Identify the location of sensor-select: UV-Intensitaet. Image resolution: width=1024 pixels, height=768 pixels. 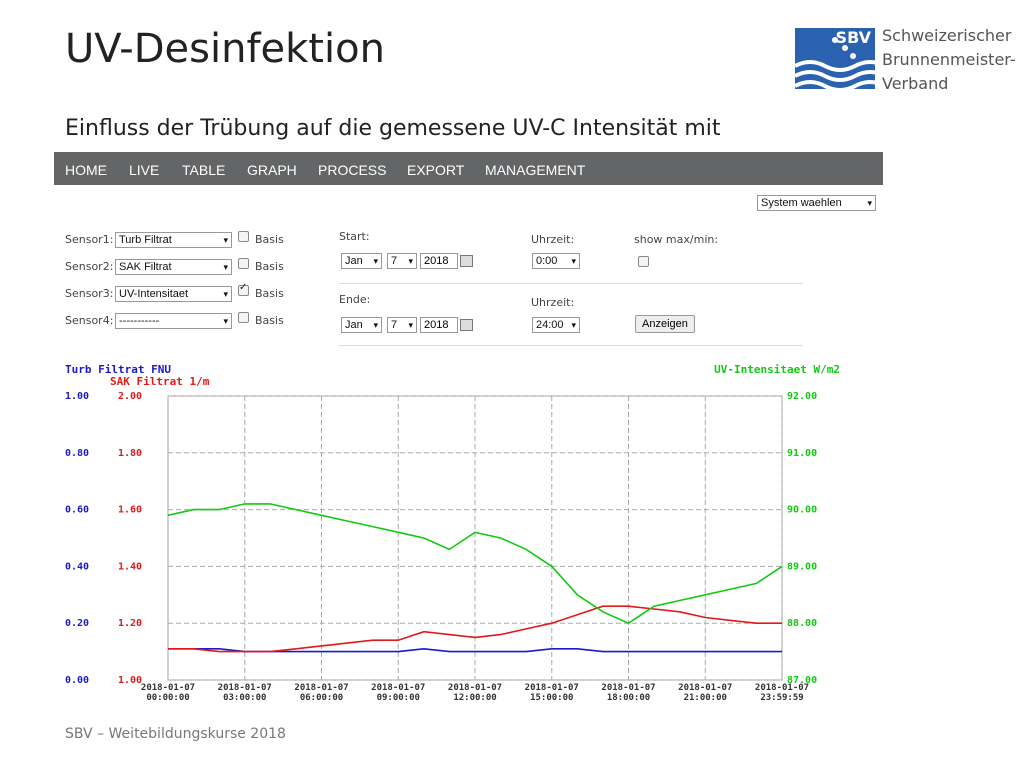
(173, 294).